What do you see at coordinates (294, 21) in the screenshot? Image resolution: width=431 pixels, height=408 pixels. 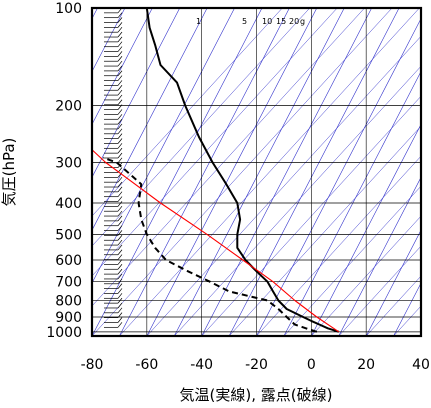 I see `mixing-ratio-label: 20` at bounding box center [294, 21].